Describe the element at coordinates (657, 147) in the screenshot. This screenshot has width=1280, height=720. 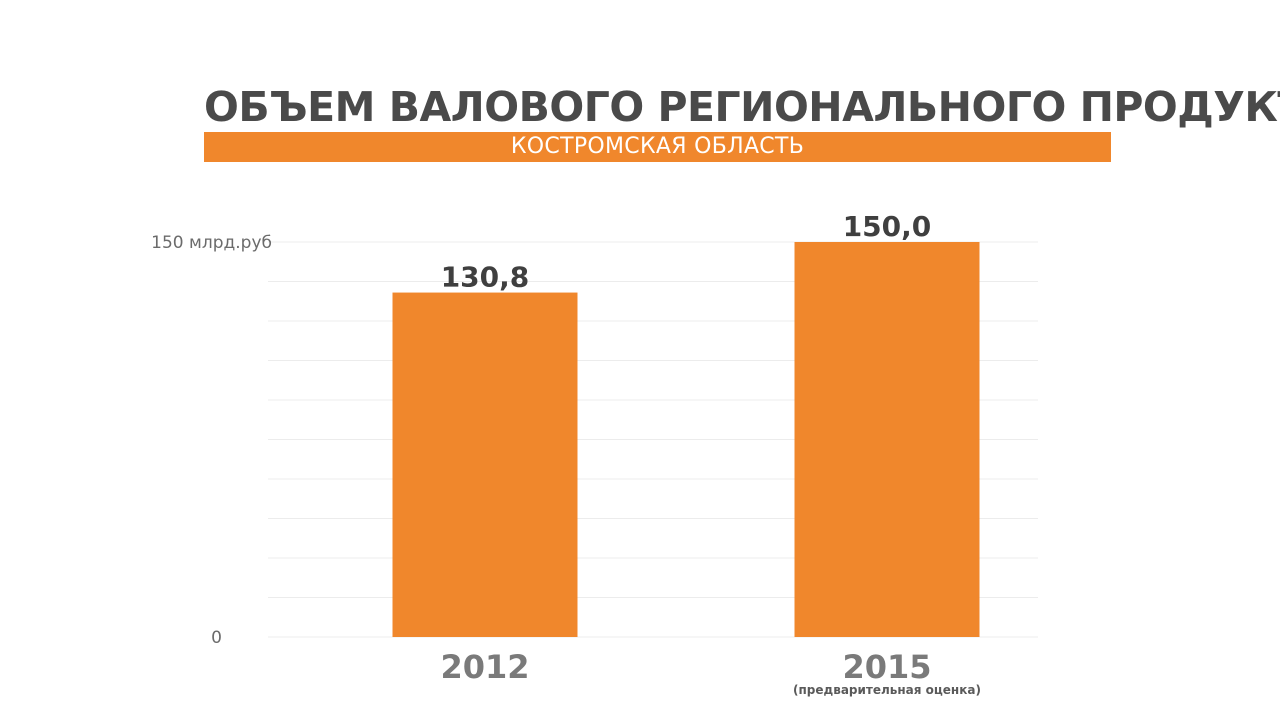
I see `chart-subtitle: КОСТРОМСКАЯ ОБЛАСТЬ` at that location.